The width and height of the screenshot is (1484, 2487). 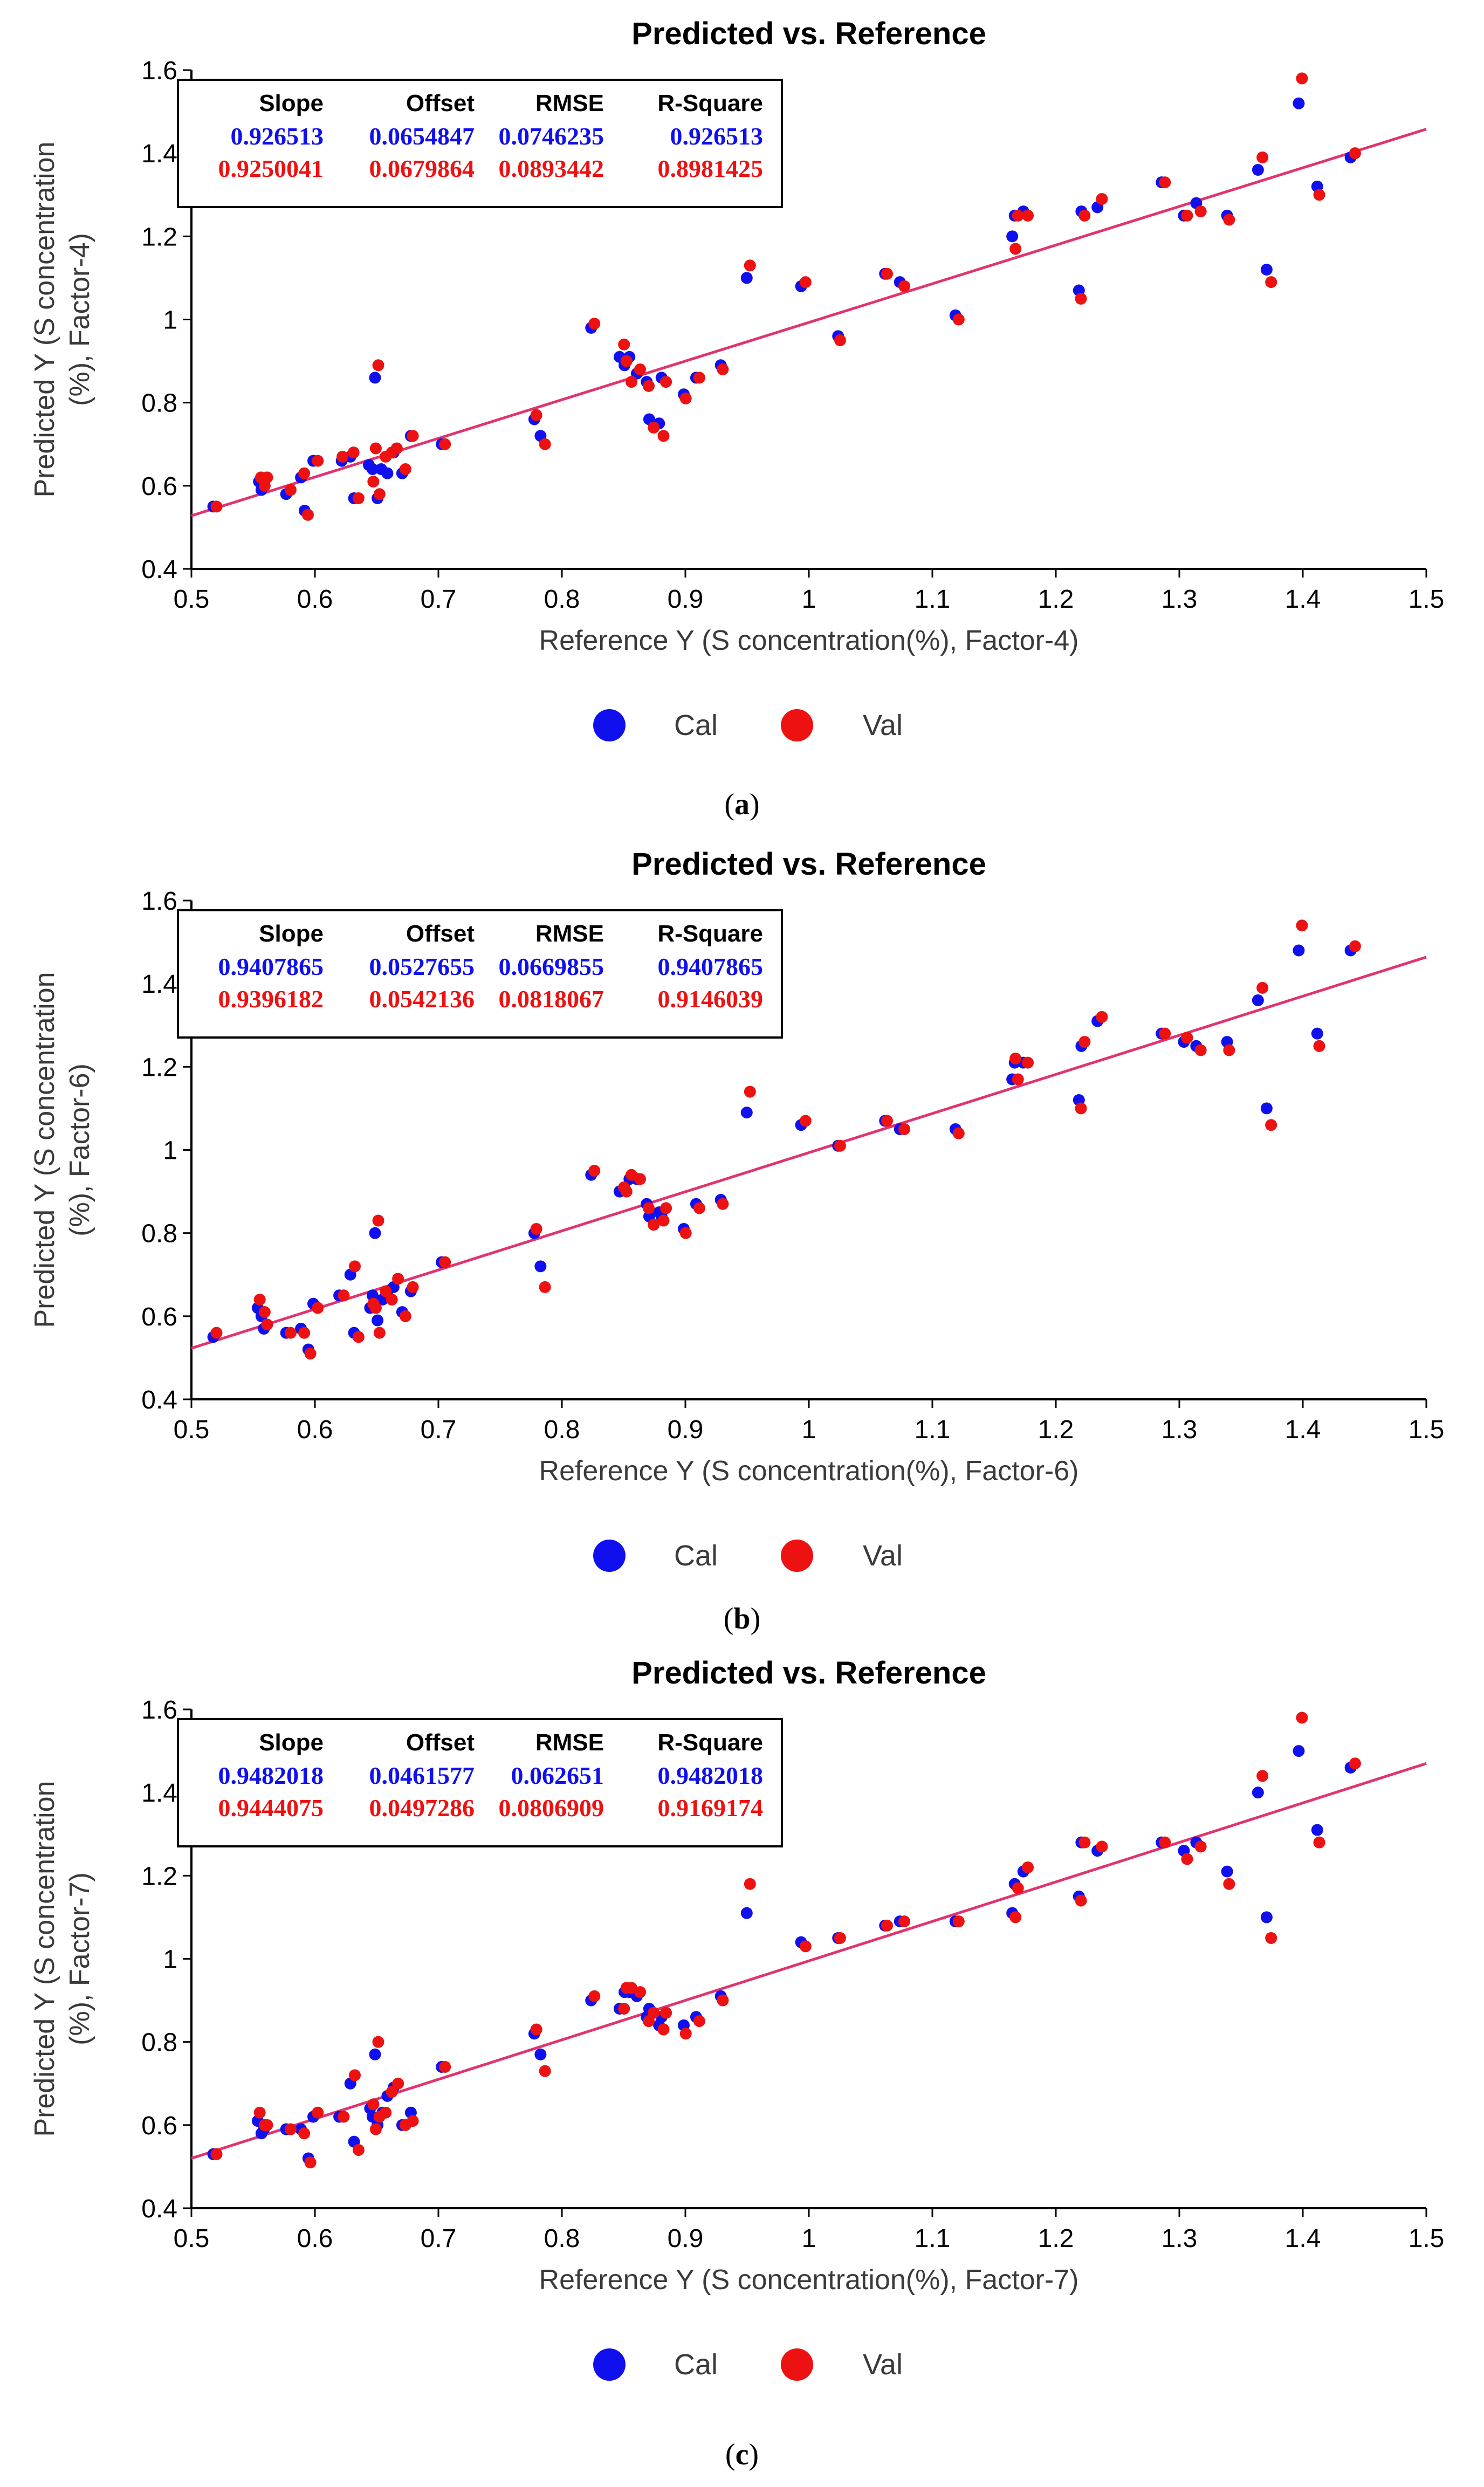 What do you see at coordinates (717, 136) in the screenshot?
I see `stats-cal-value: 0.926513` at bounding box center [717, 136].